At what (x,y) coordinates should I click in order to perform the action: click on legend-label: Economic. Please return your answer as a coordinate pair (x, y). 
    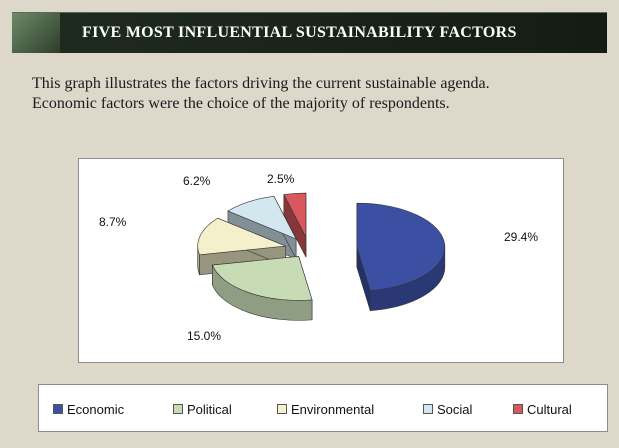
    Looking at the image, I should click on (96, 409).